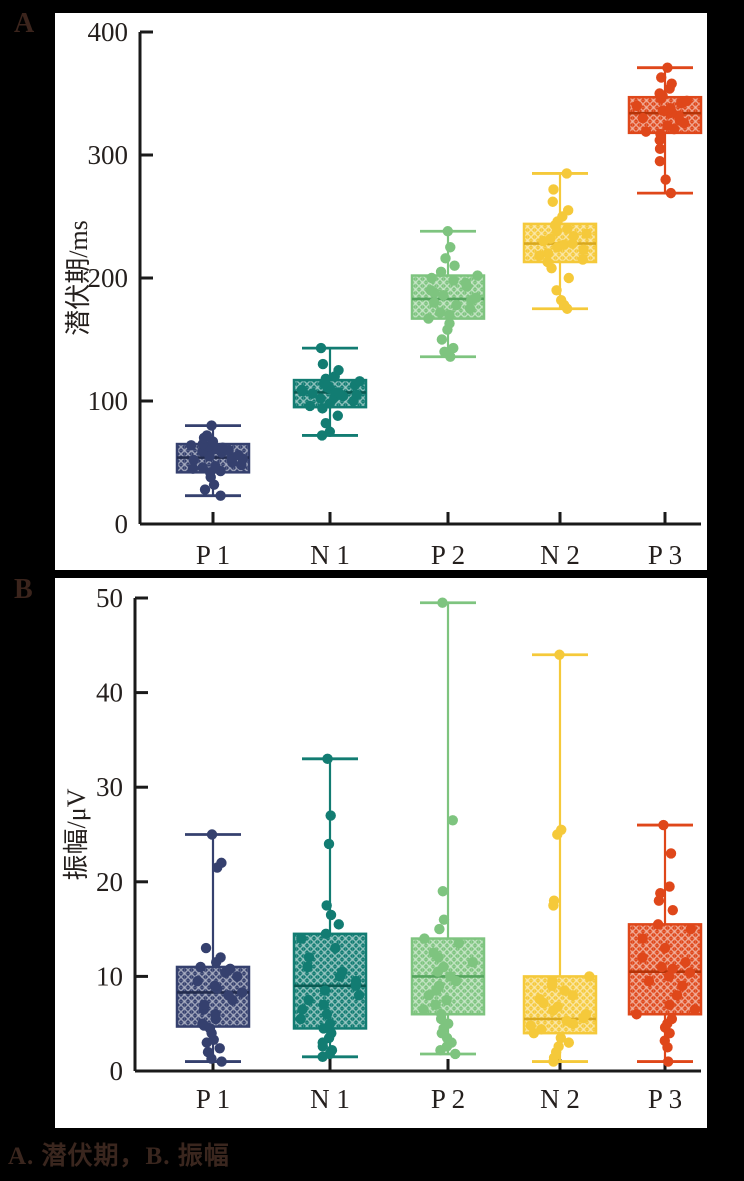  What do you see at coordinates (109, 693) in the screenshot?
I see `y-tick-label: 40` at bounding box center [109, 693].